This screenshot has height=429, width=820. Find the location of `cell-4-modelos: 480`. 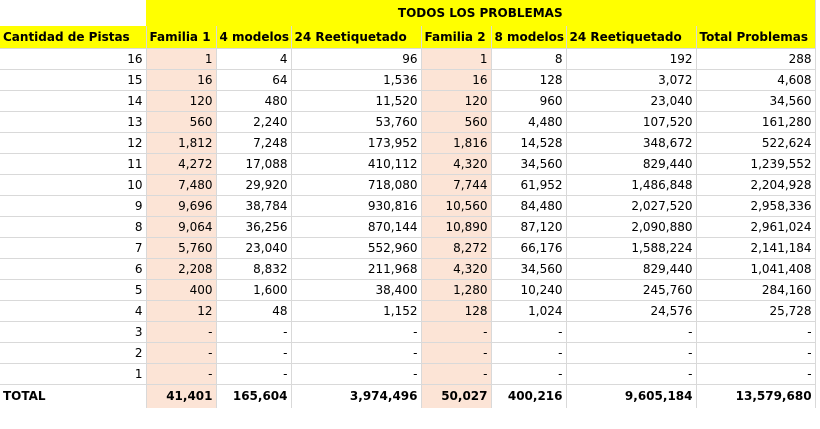

cell-4-modelos: 480 is located at coordinates (254, 101).